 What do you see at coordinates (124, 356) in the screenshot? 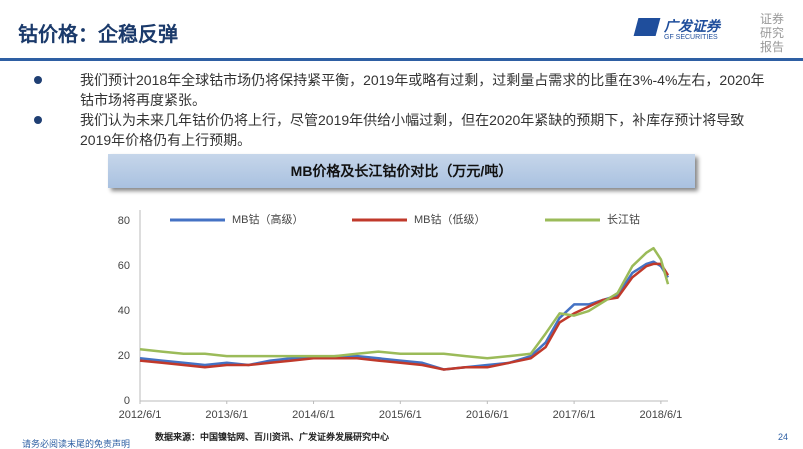
I see `y-tick-label: 20` at bounding box center [124, 356].